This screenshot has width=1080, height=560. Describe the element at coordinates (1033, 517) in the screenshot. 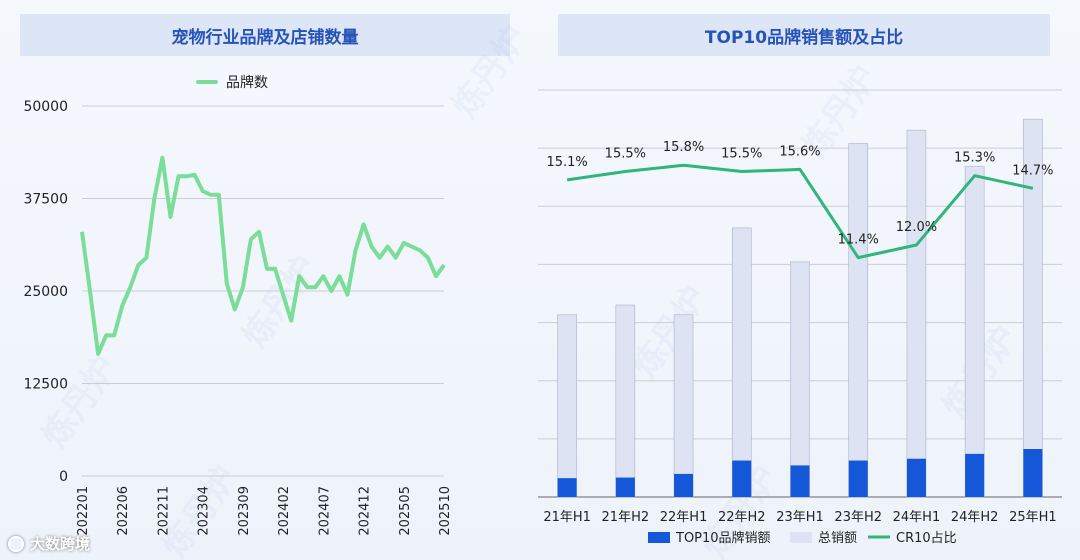

I see `x-category-label: 25年H1` at that location.